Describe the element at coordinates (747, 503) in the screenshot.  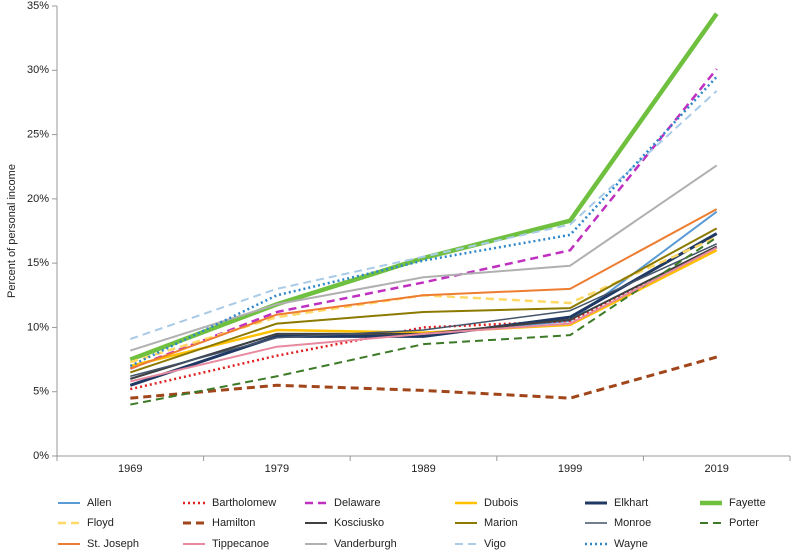
I see `legend-label: Fayette` at that location.